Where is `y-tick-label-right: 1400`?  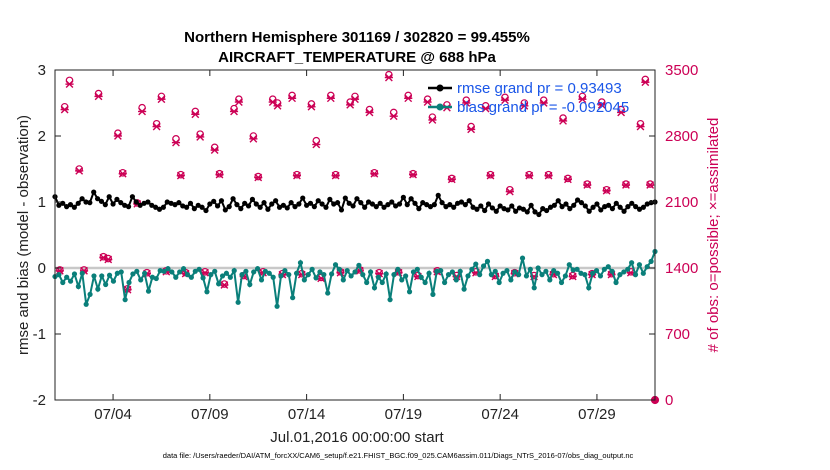 y-tick-label-right: 1400 is located at coordinates (681, 268).